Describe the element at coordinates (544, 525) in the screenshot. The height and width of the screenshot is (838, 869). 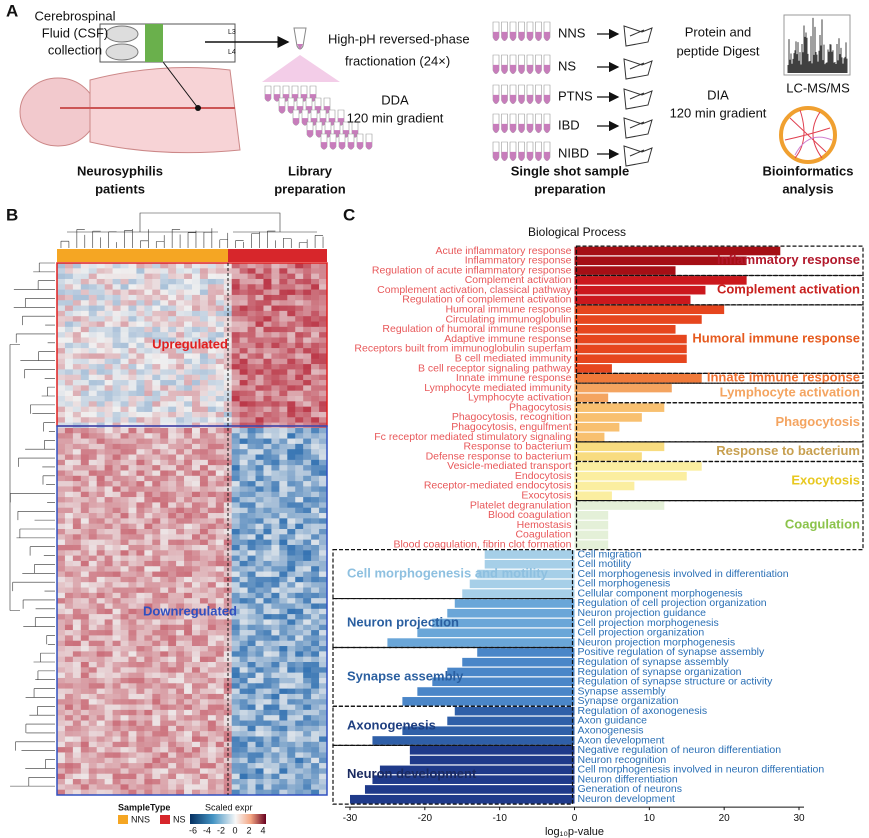
I see `category-label: Hemostasis` at that location.